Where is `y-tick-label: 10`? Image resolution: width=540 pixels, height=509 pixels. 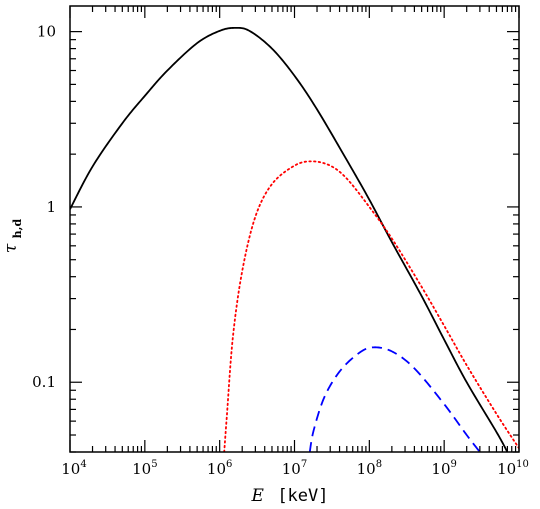 y-tick-label: 10 is located at coordinates (46, 32).